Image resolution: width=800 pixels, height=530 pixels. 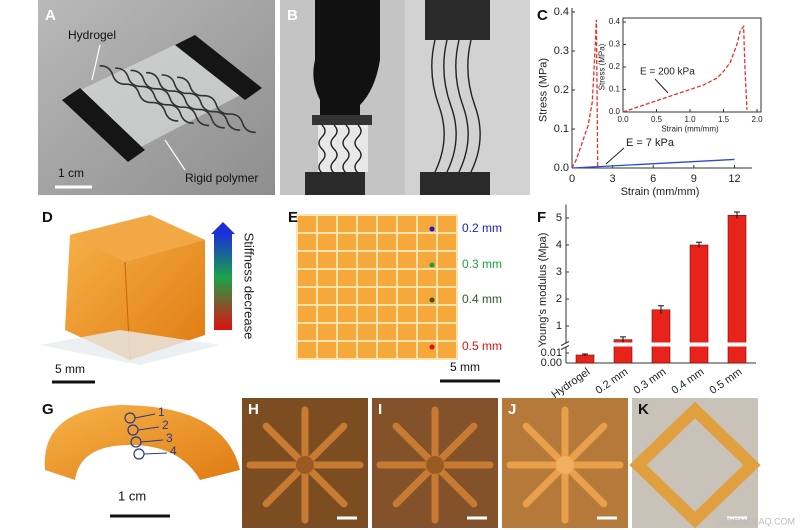 I want to click on marker-label: 1, so click(x=161, y=412).